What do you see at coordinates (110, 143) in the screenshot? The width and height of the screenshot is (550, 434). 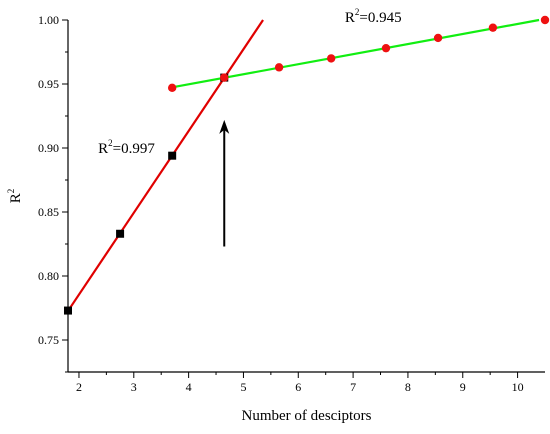 I see `annotation-red-sup: 2` at bounding box center [110, 143].